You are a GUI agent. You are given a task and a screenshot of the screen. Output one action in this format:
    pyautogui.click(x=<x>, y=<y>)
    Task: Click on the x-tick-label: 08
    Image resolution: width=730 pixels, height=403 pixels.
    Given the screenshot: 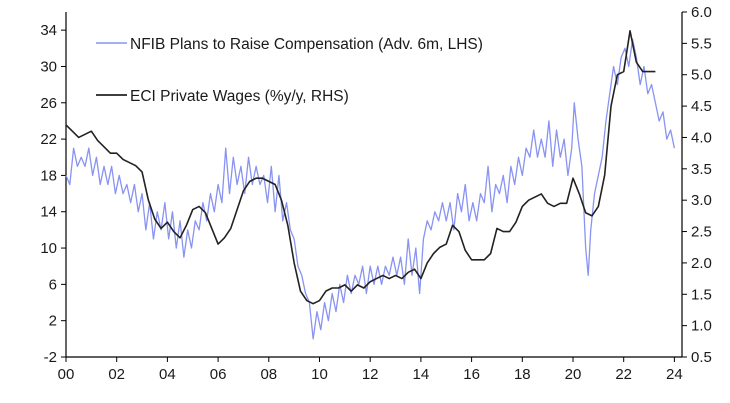 What is the action you would take?
    pyautogui.click(x=268, y=374)
    